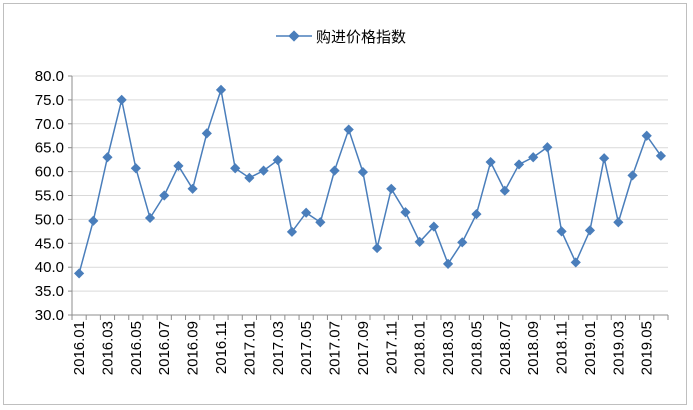  Describe the element at coordinates (562, 347) in the screenshot. I see `x-tick-label: 2018.11` at that location.